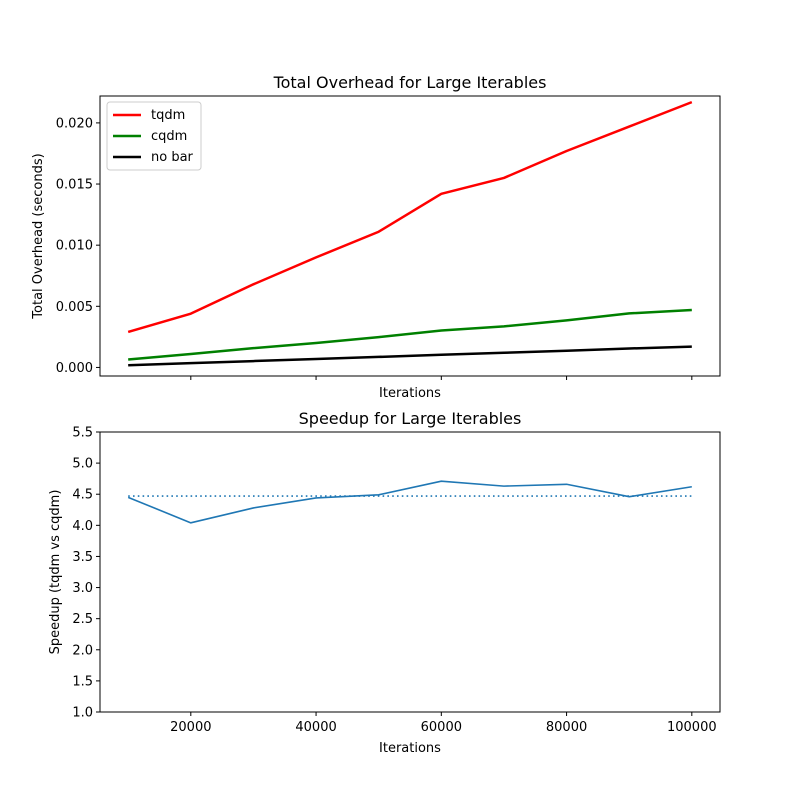 The image size is (800, 800). What do you see at coordinates (82, 713) in the screenshot?
I see `speedup-chart-ytick-label: 1.0` at bounding box center [82, 713].